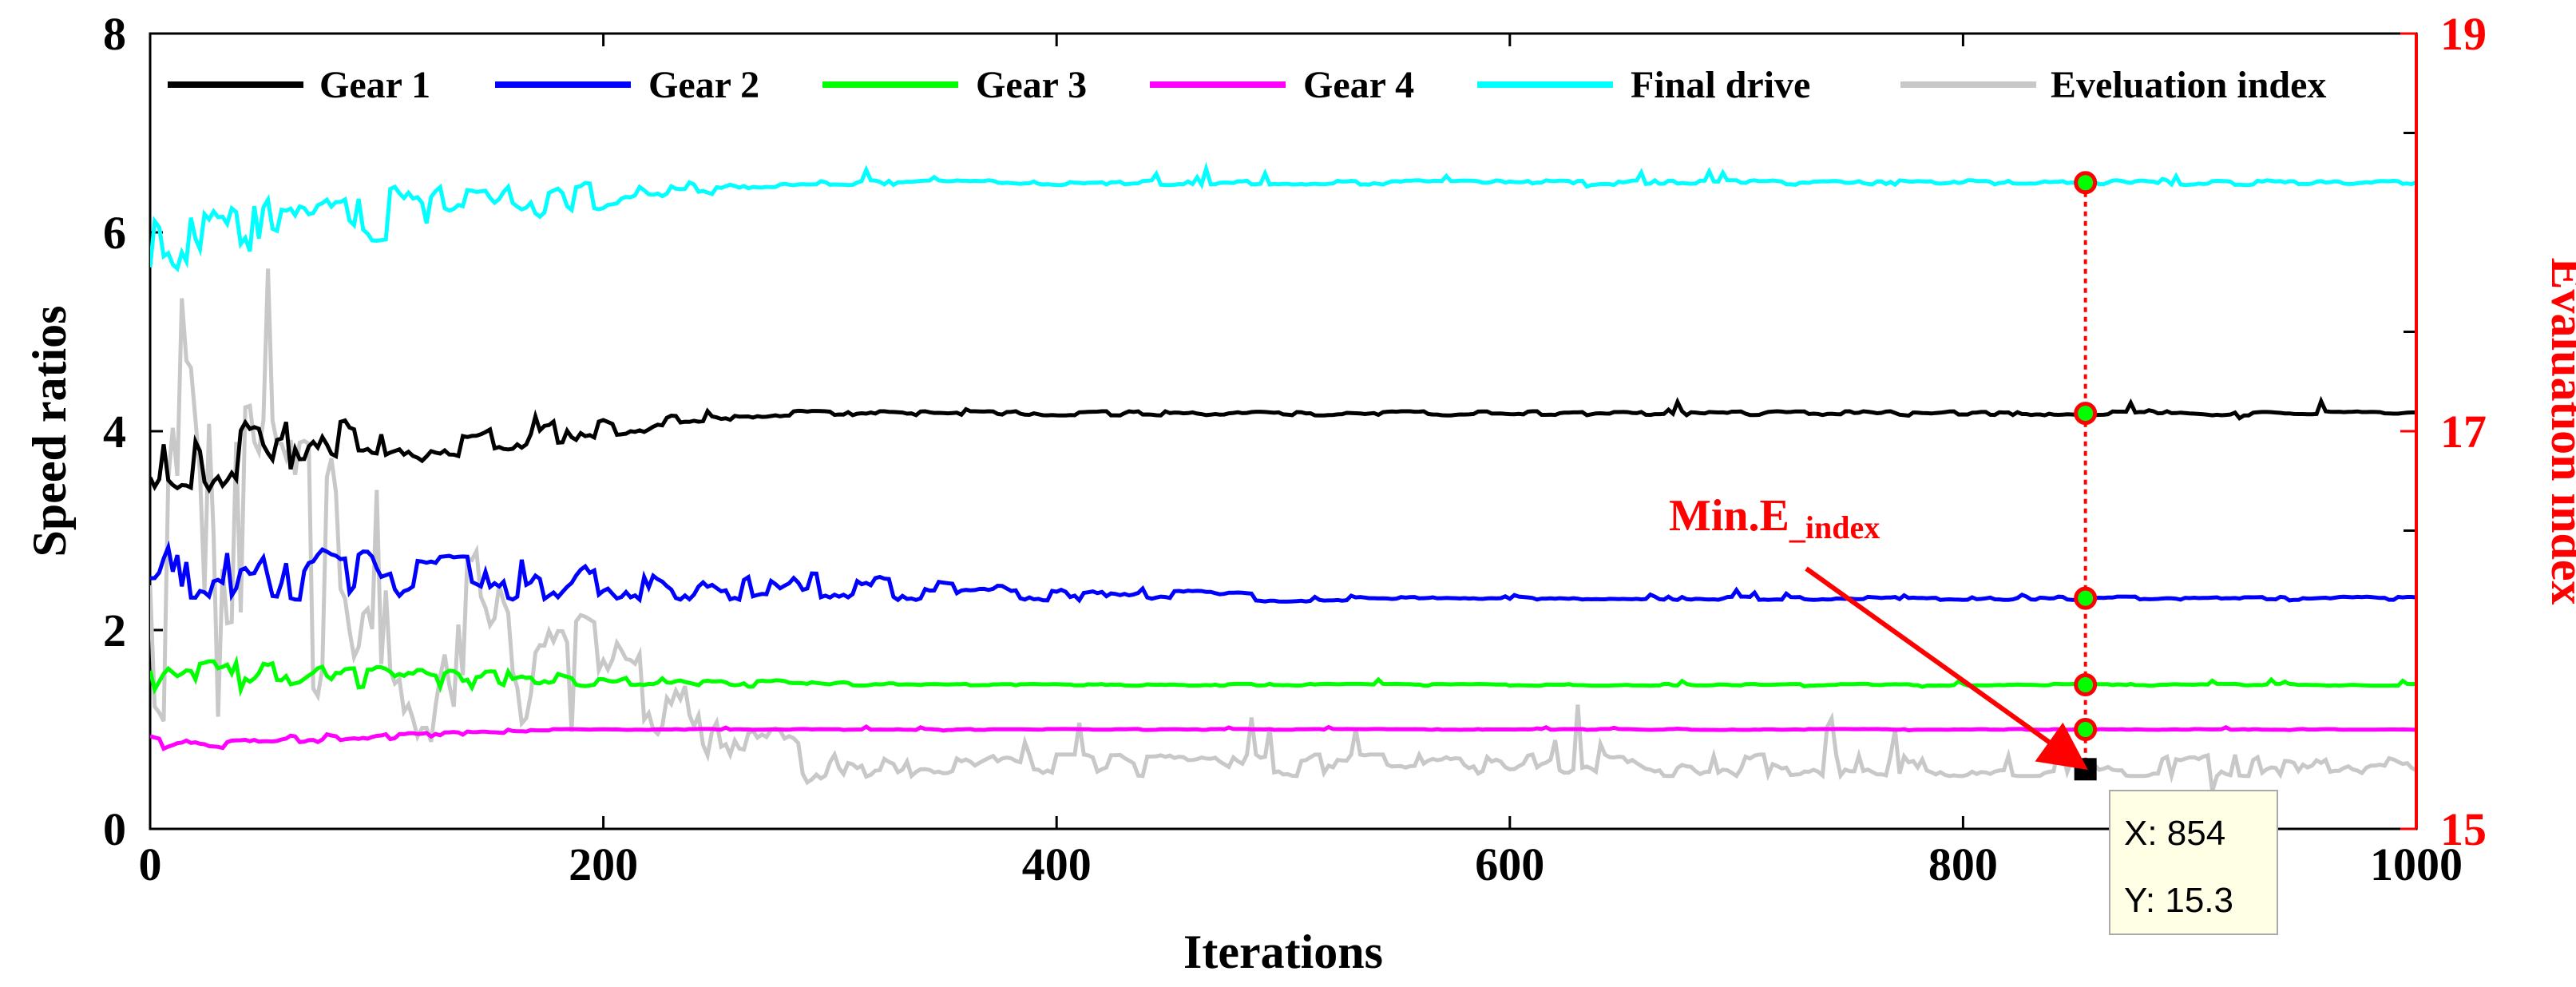  Describe the element at coordinates (1031, 85) in the screenshot. I see `legend-label: Gear 3` at that location.